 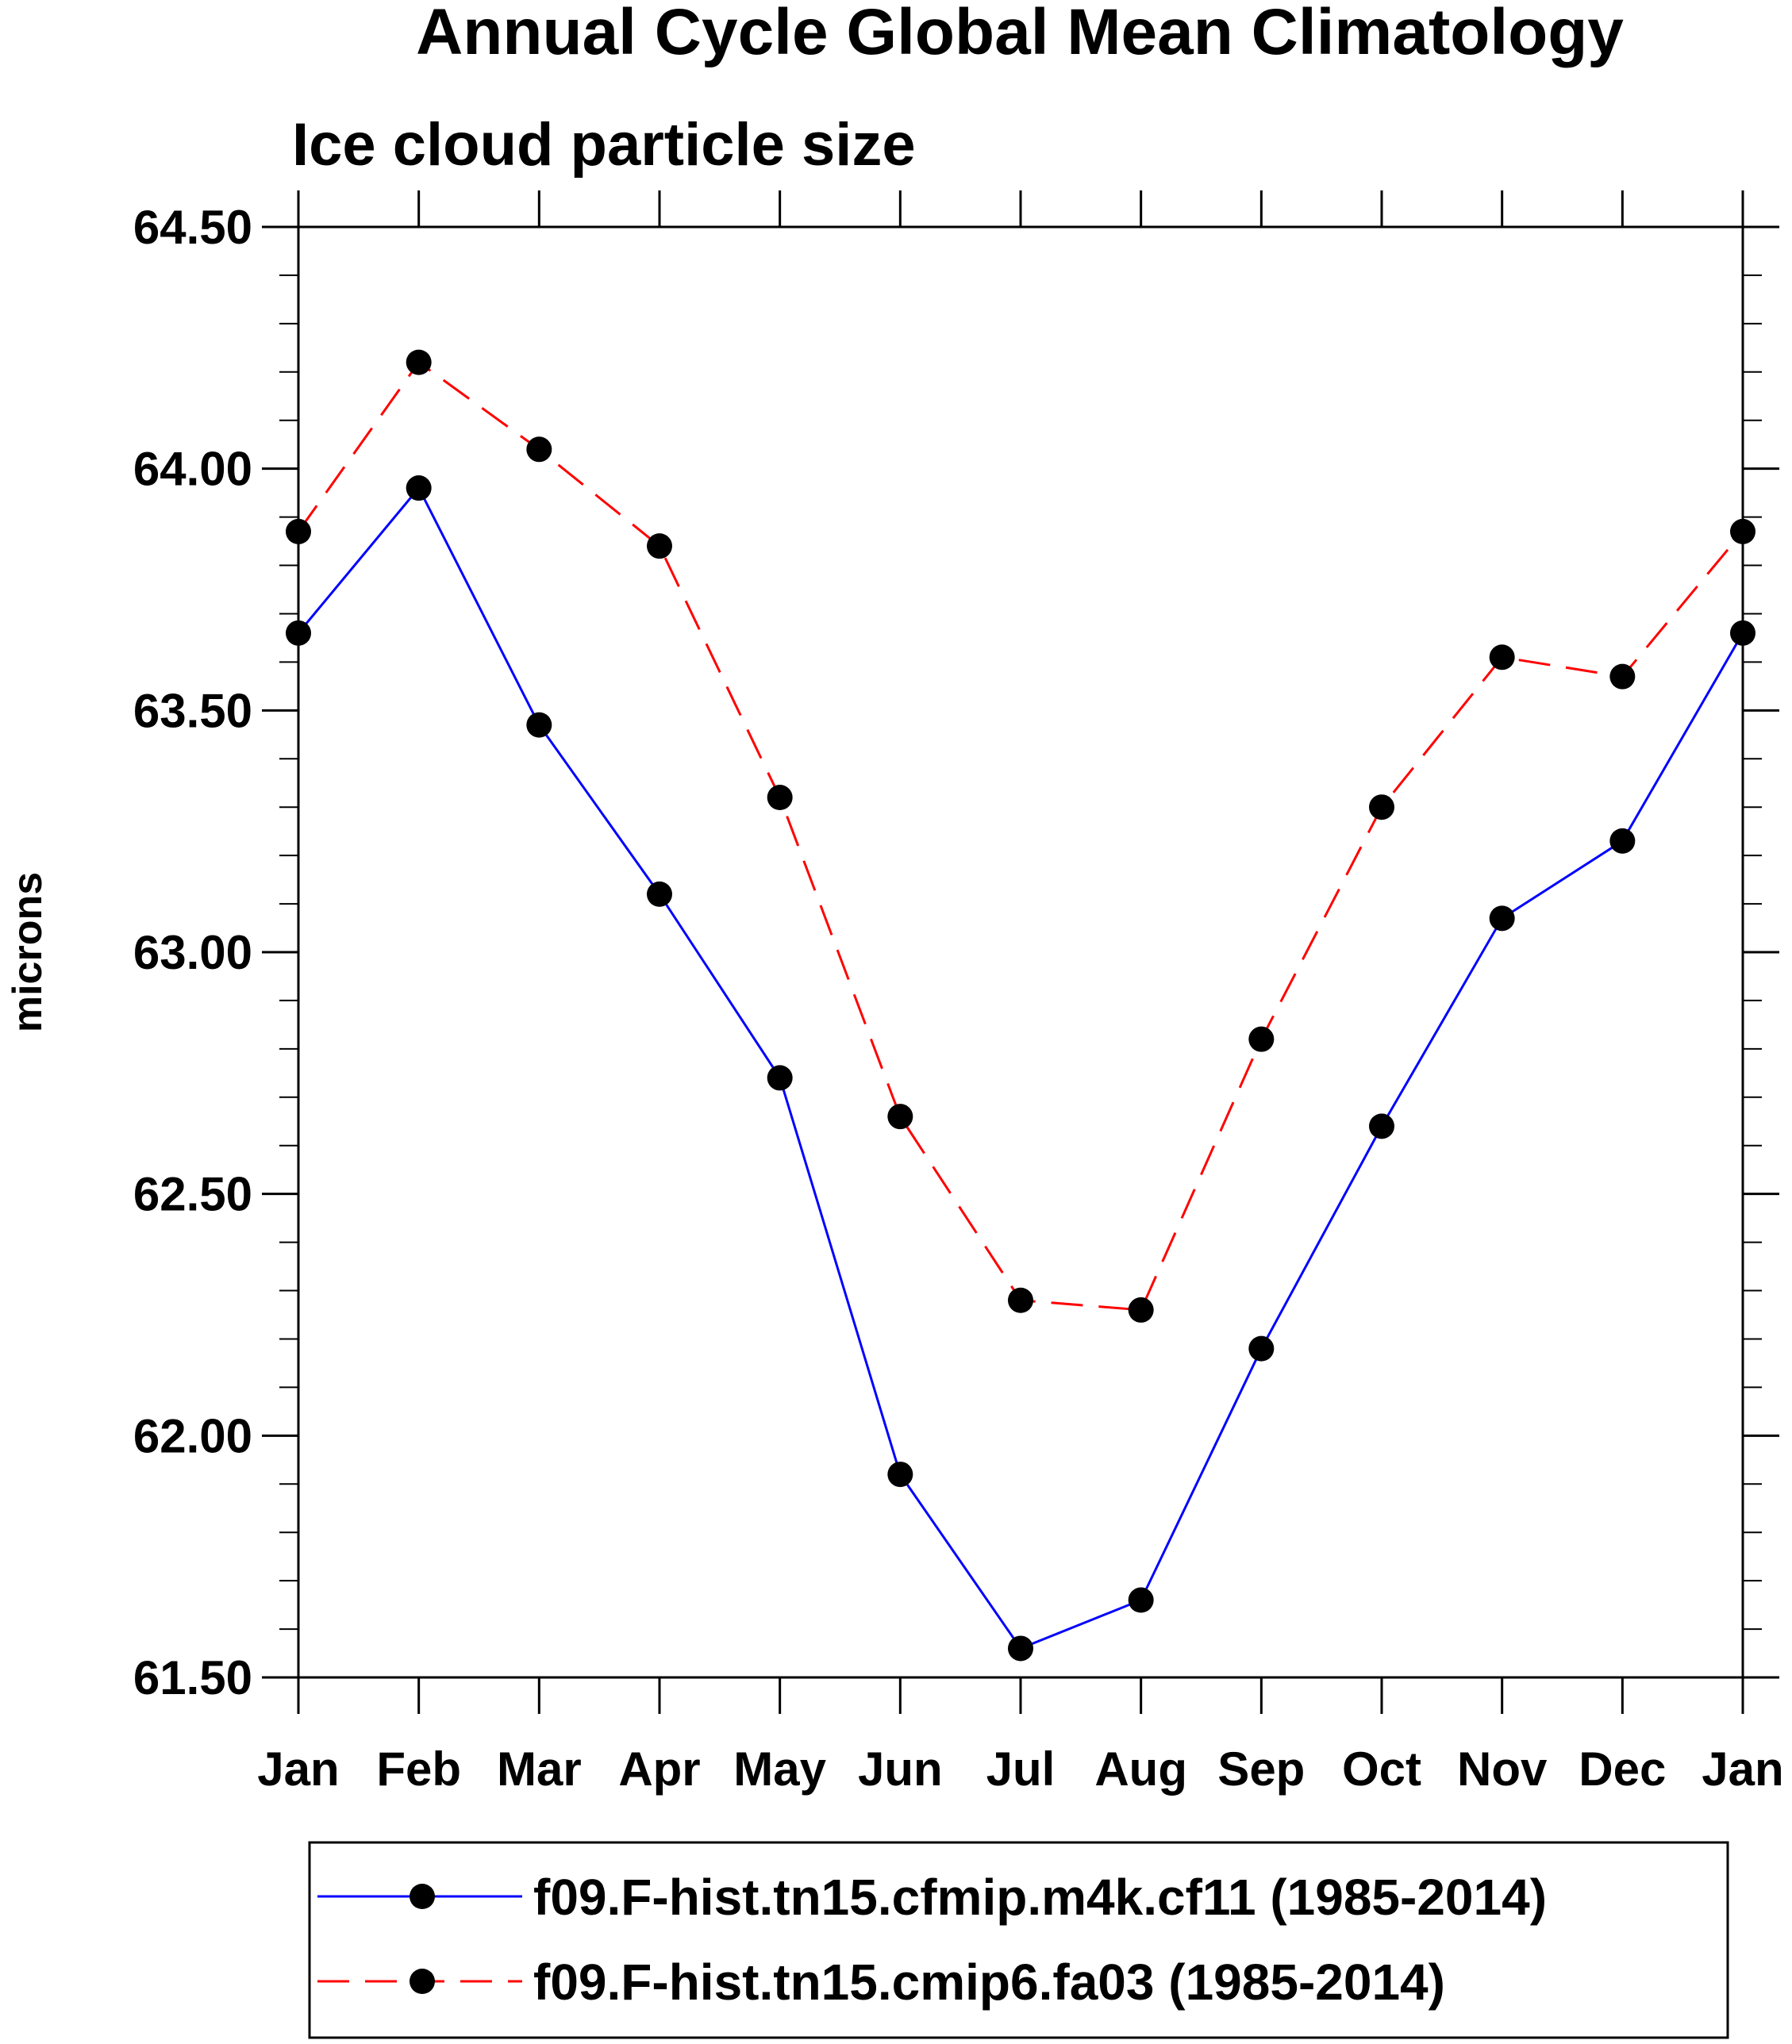 I want to click on y-tick-label: 64.50, so click(x=192, y=227).